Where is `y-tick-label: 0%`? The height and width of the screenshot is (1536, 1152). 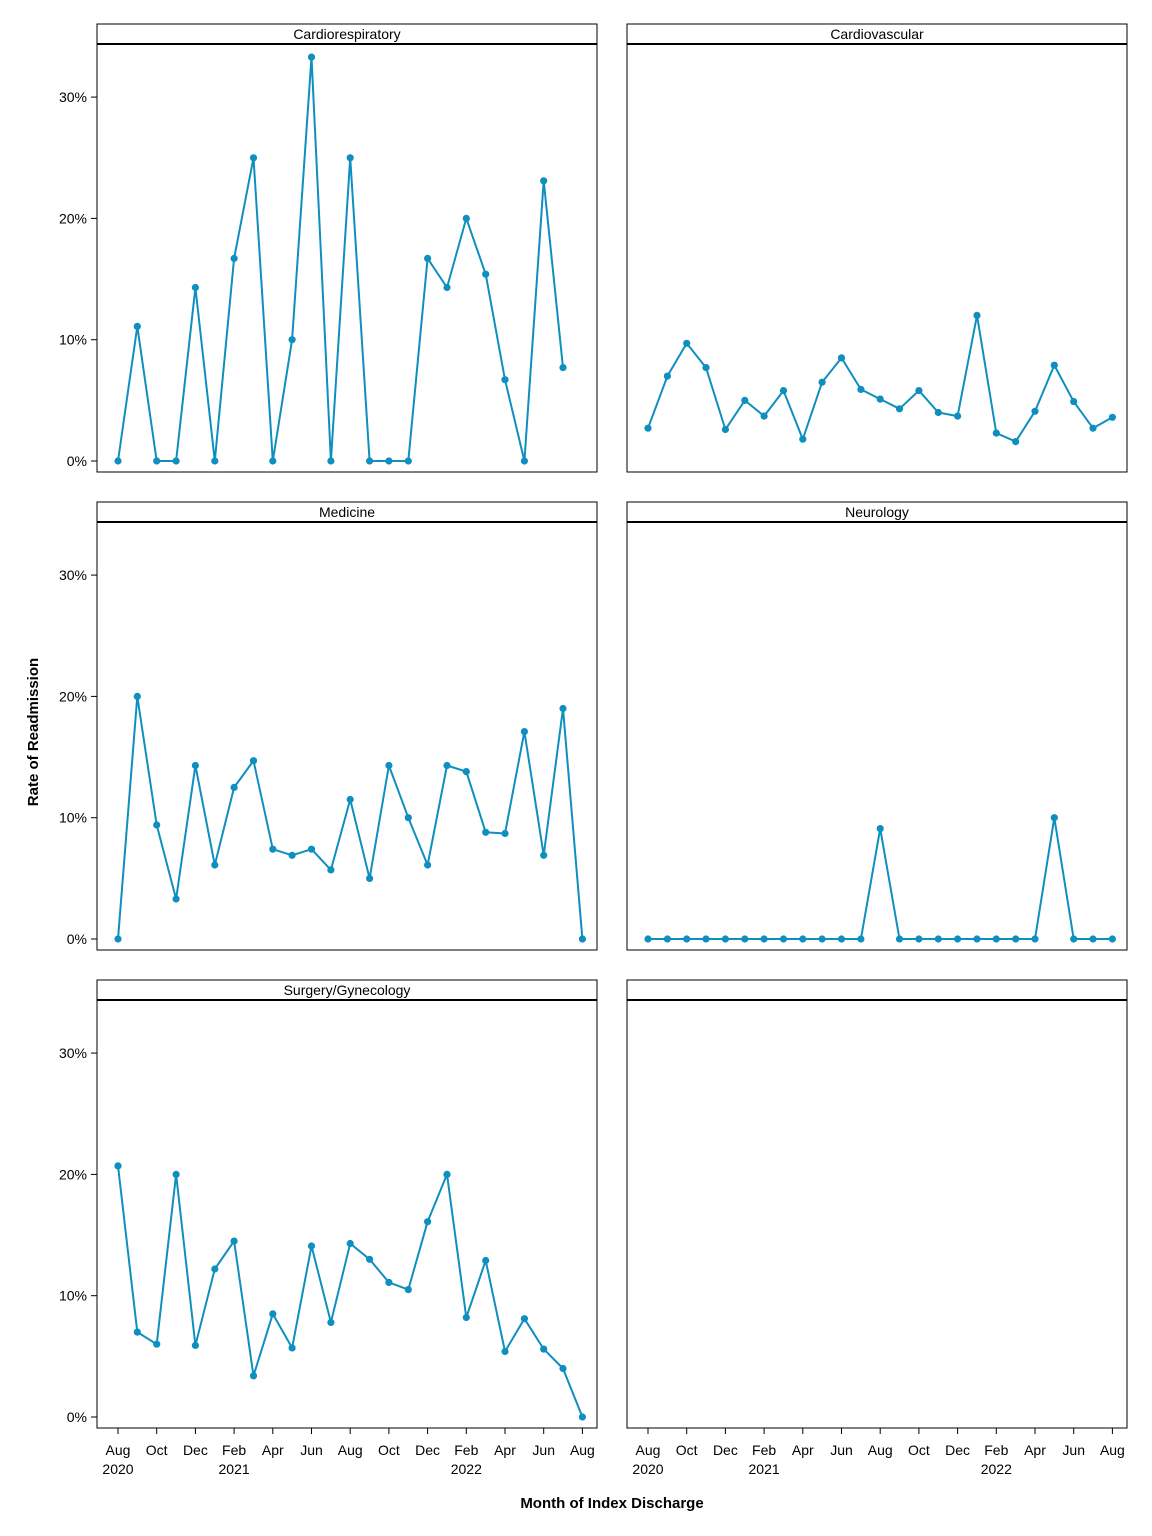
y-tick-label: 0% is located at coordinates (77, 939).